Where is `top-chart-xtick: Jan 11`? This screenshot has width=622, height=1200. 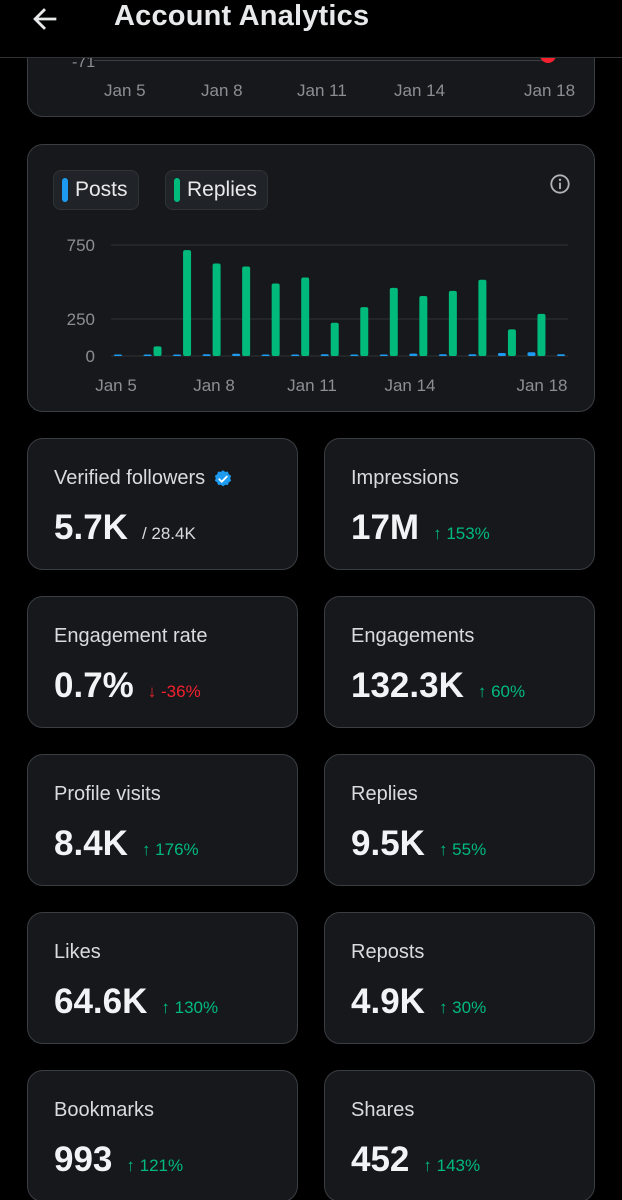
top-chart-xtick: Jan 11 is located at coordinates (322, 90).